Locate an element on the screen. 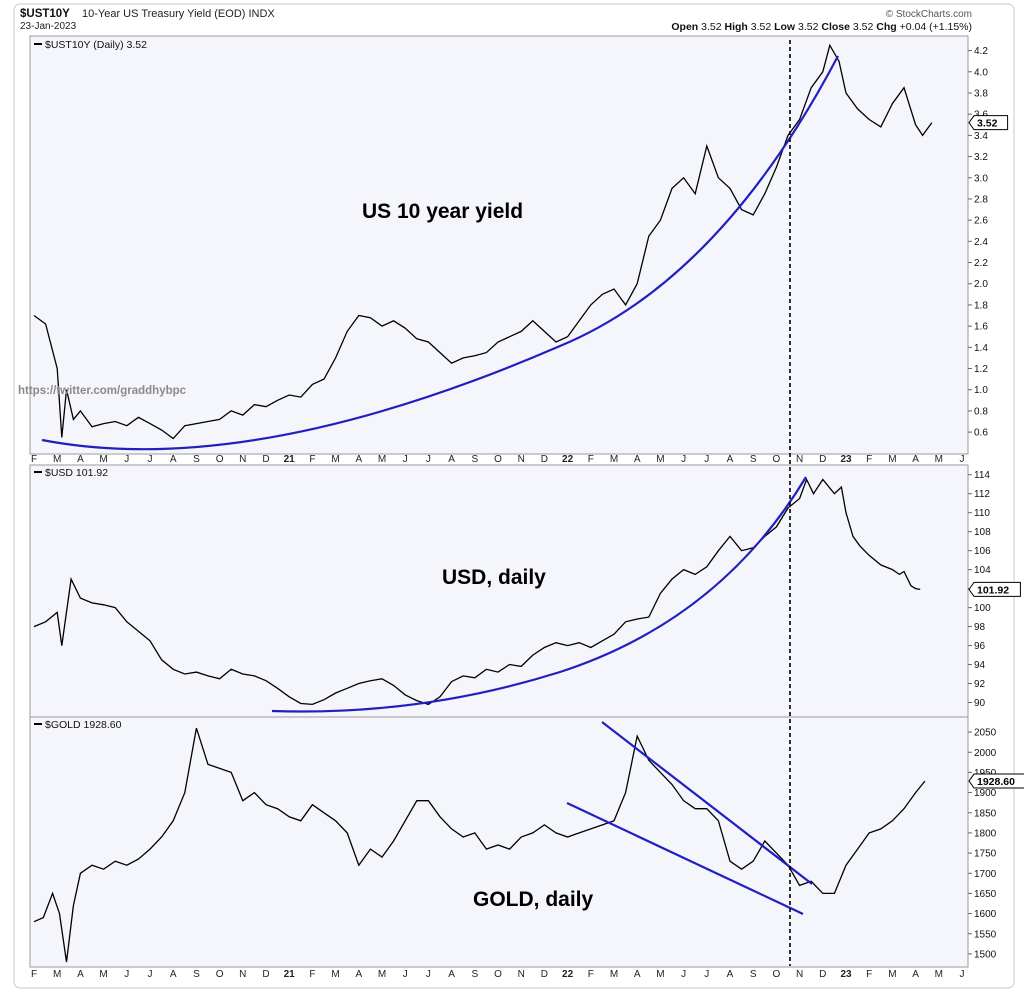 The height and width of the screenshot is (994, 1024). usd-last-value-tag: 101.92 is located at coordinates (994, 589).